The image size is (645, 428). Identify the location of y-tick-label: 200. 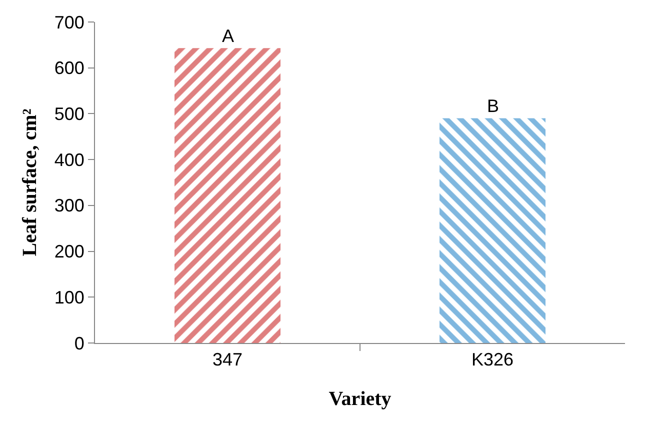
(69, 252).